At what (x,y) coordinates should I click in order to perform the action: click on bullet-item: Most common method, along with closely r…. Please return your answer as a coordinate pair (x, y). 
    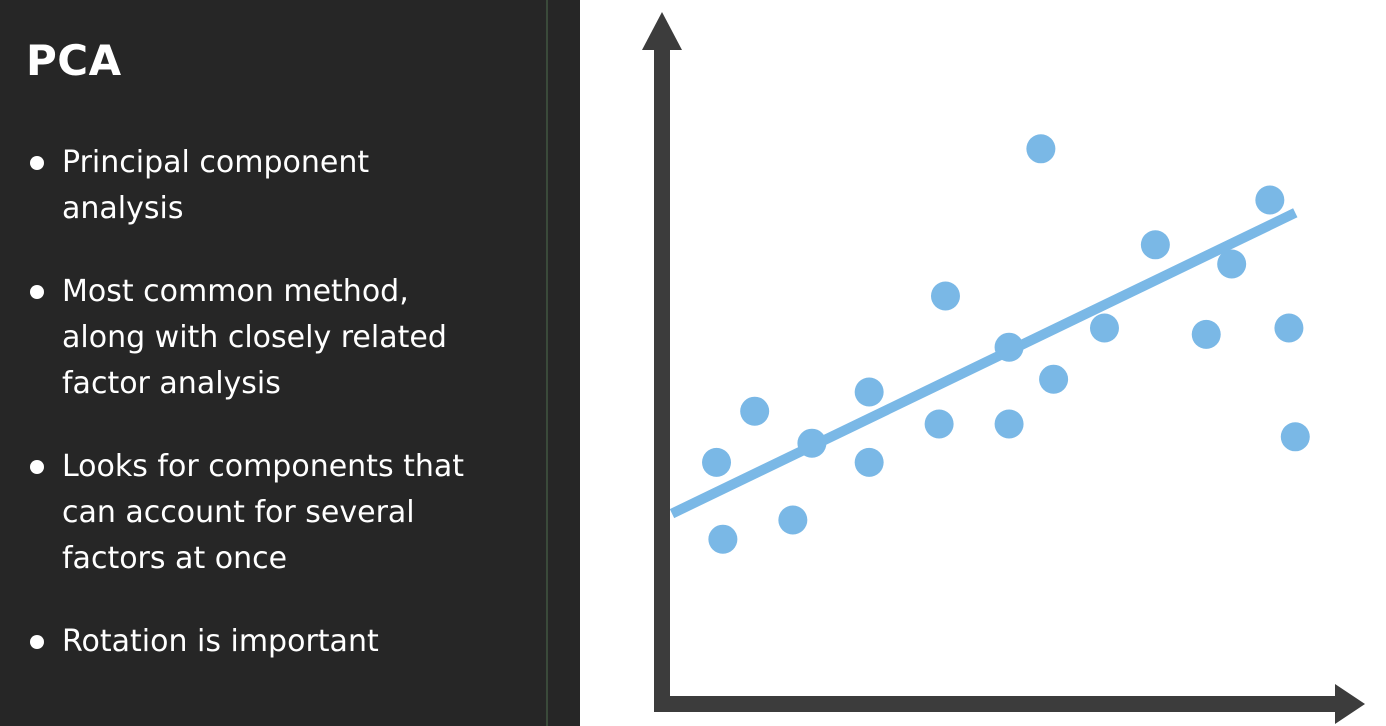
    Looking at the image, I should click on (275, 338).